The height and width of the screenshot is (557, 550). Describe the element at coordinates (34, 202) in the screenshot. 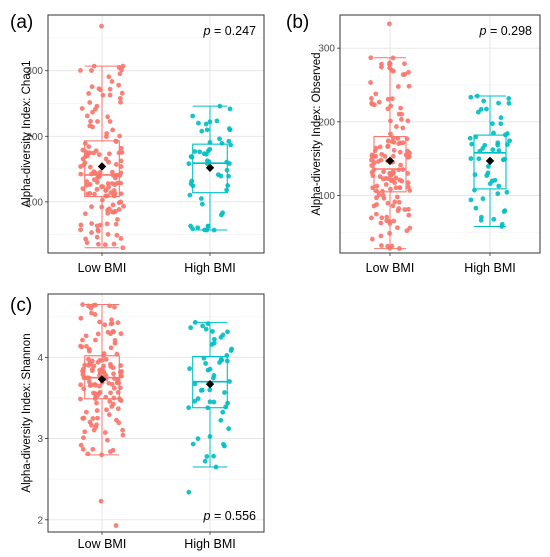

I see `y-tick-label: 100` at that location.